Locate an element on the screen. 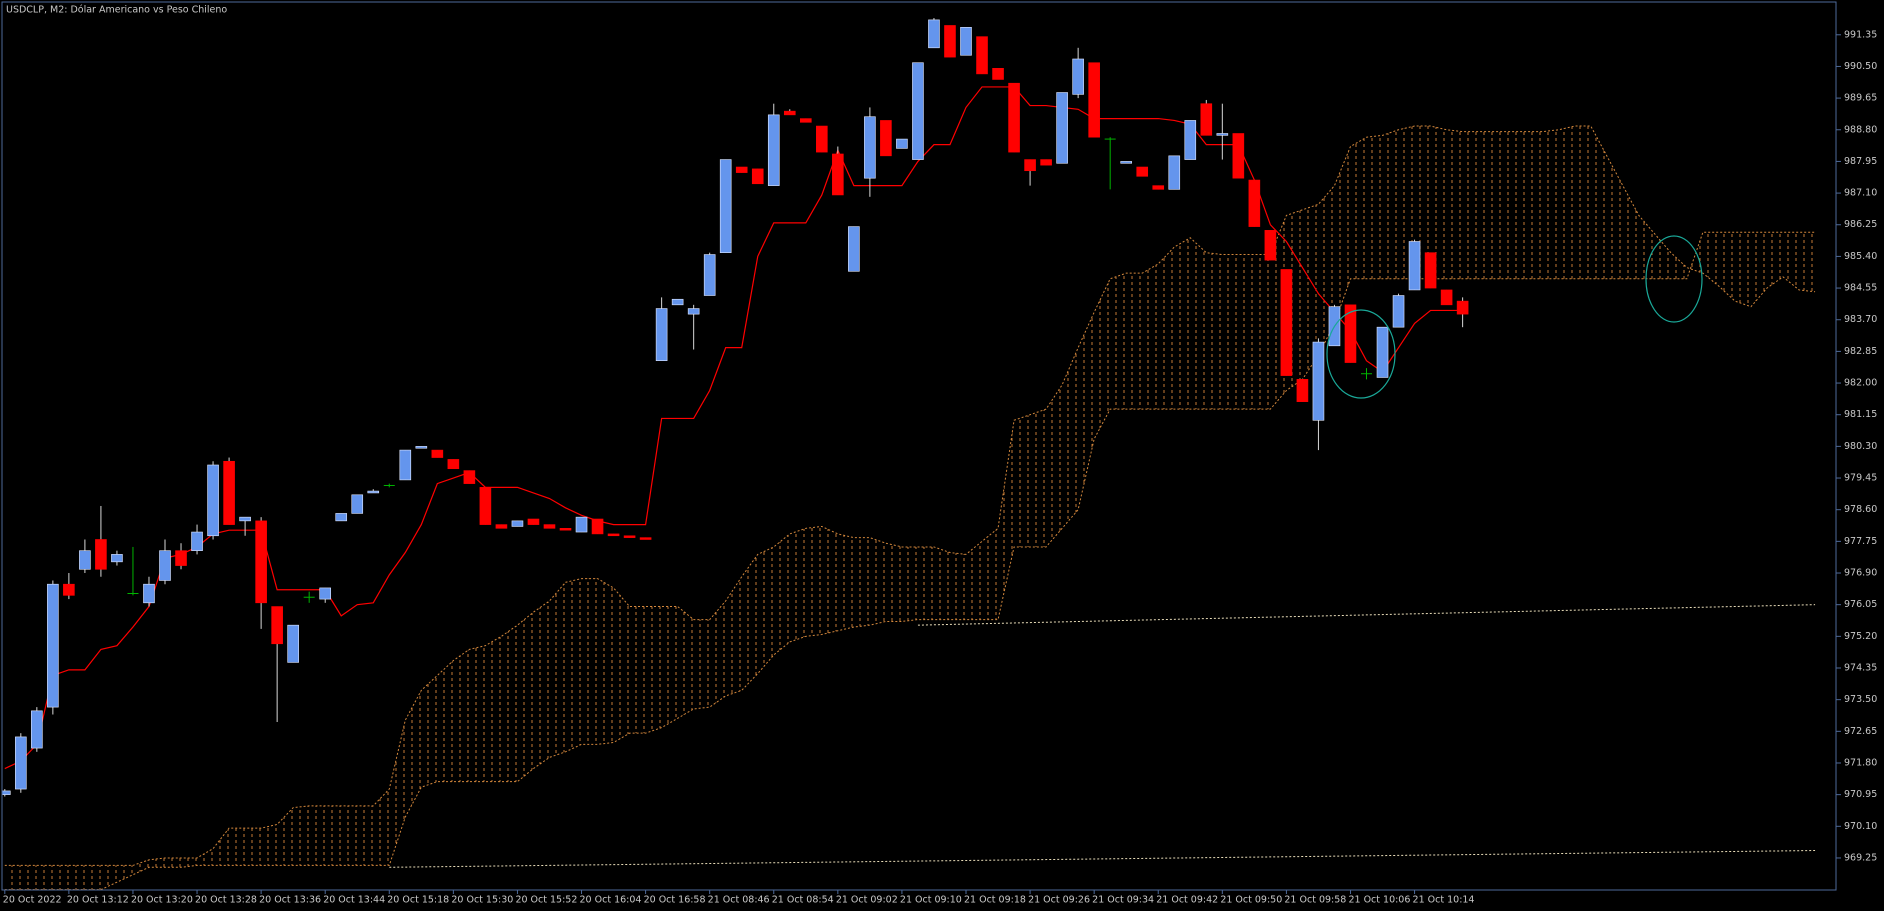 This screenshot has width=1884, height=911. y-tick-label: 984.55 is located at coordinates (1860, 288).